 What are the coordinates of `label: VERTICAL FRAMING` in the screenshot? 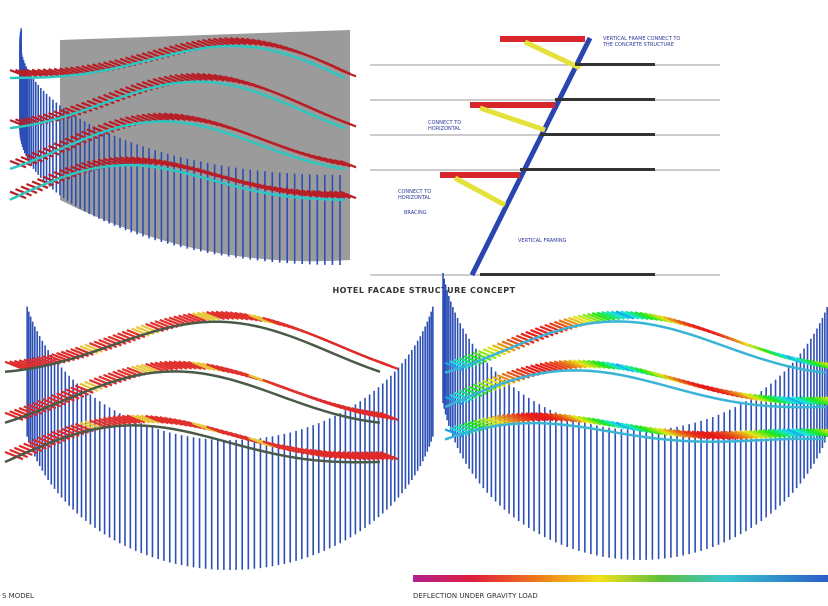 It's located at (542, 241).